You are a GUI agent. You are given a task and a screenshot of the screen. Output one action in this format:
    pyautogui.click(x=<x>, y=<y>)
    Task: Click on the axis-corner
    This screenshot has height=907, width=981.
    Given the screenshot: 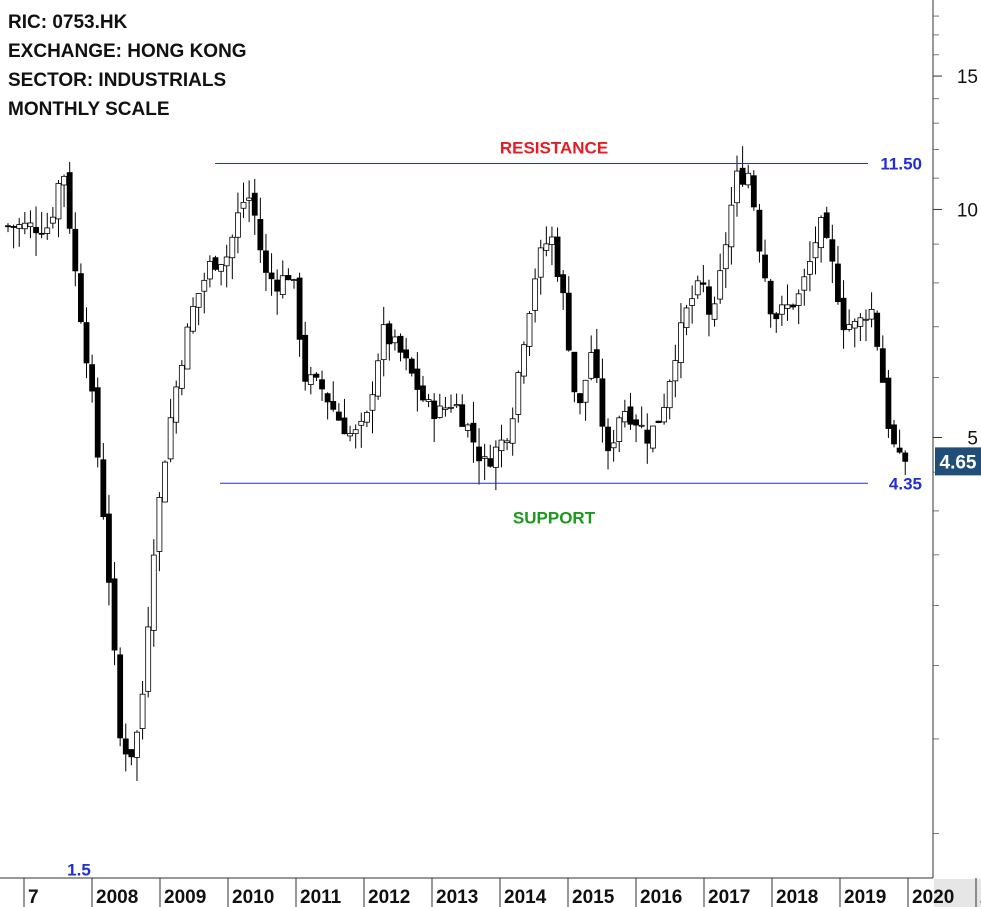 What is the action you would take?
    pyautogui.click(x=957, y=893)
    